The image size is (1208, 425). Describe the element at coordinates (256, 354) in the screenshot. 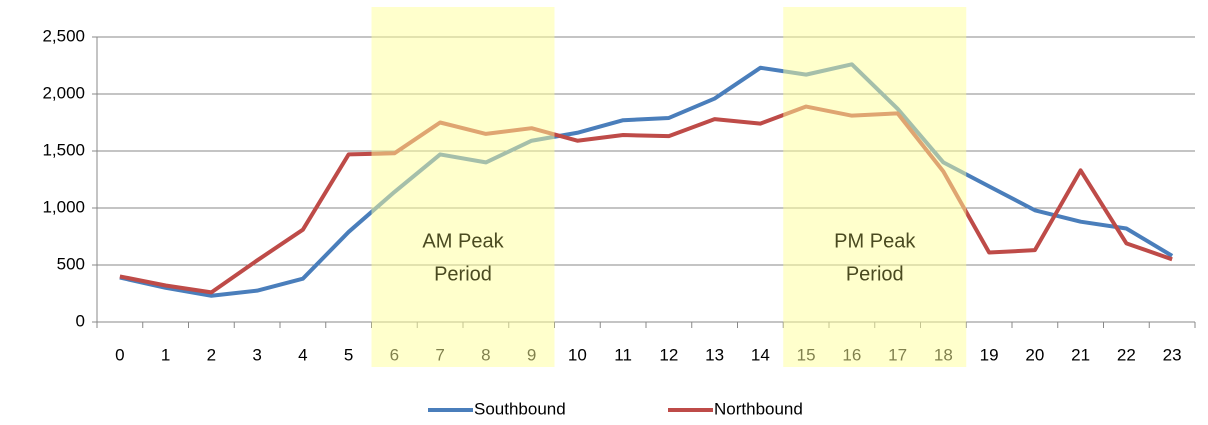

I see `x-tick-label: 3` at that location.